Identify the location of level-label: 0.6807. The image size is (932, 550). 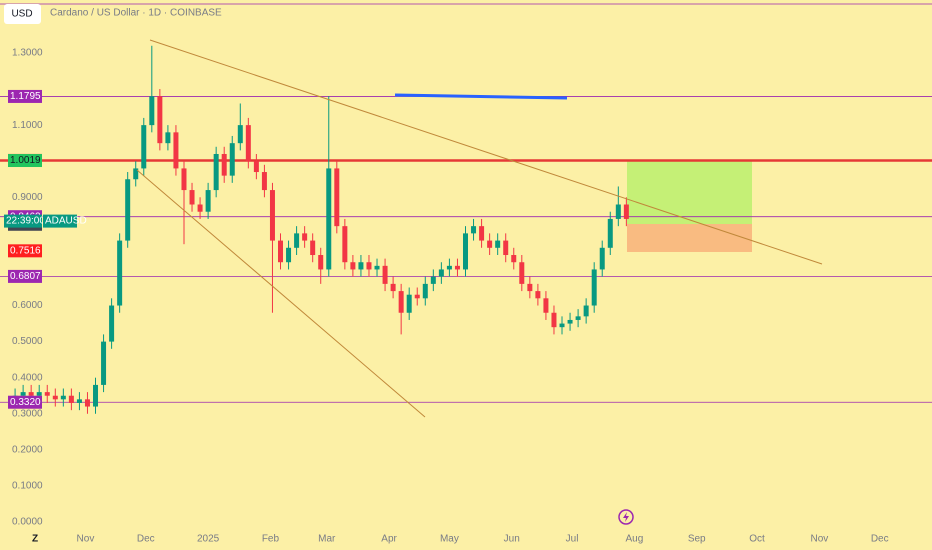
(25, 276).